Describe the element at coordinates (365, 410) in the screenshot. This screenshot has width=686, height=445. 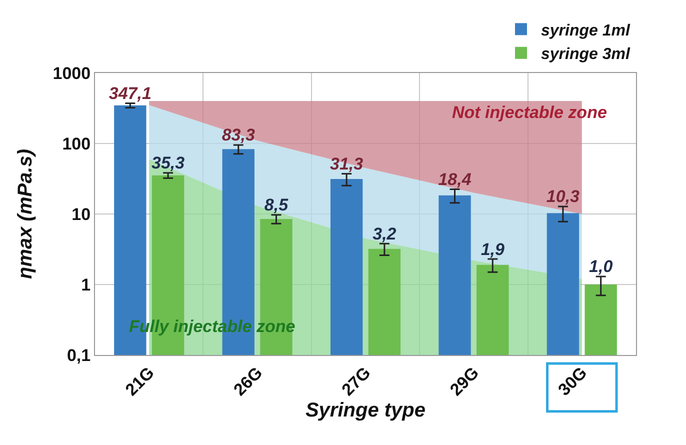
I see `x-axis-title: Syringe type` at that location.